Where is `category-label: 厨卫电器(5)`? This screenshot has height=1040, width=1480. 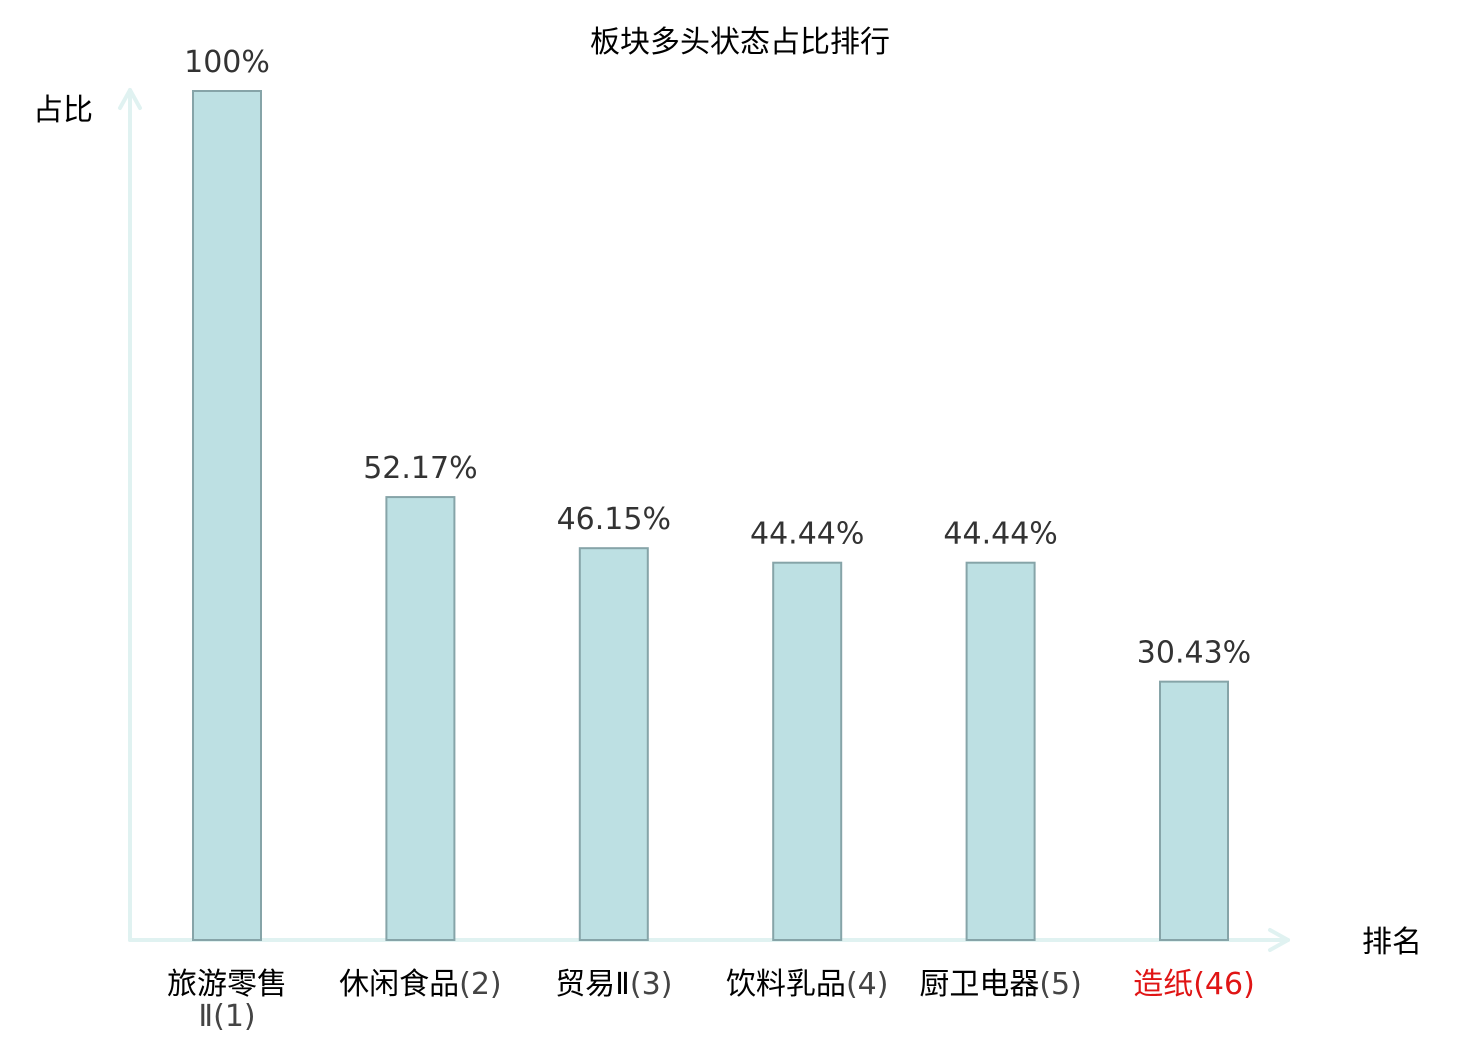 category-label: 厨卫电器(5) is located at coordinates (1000, 984).